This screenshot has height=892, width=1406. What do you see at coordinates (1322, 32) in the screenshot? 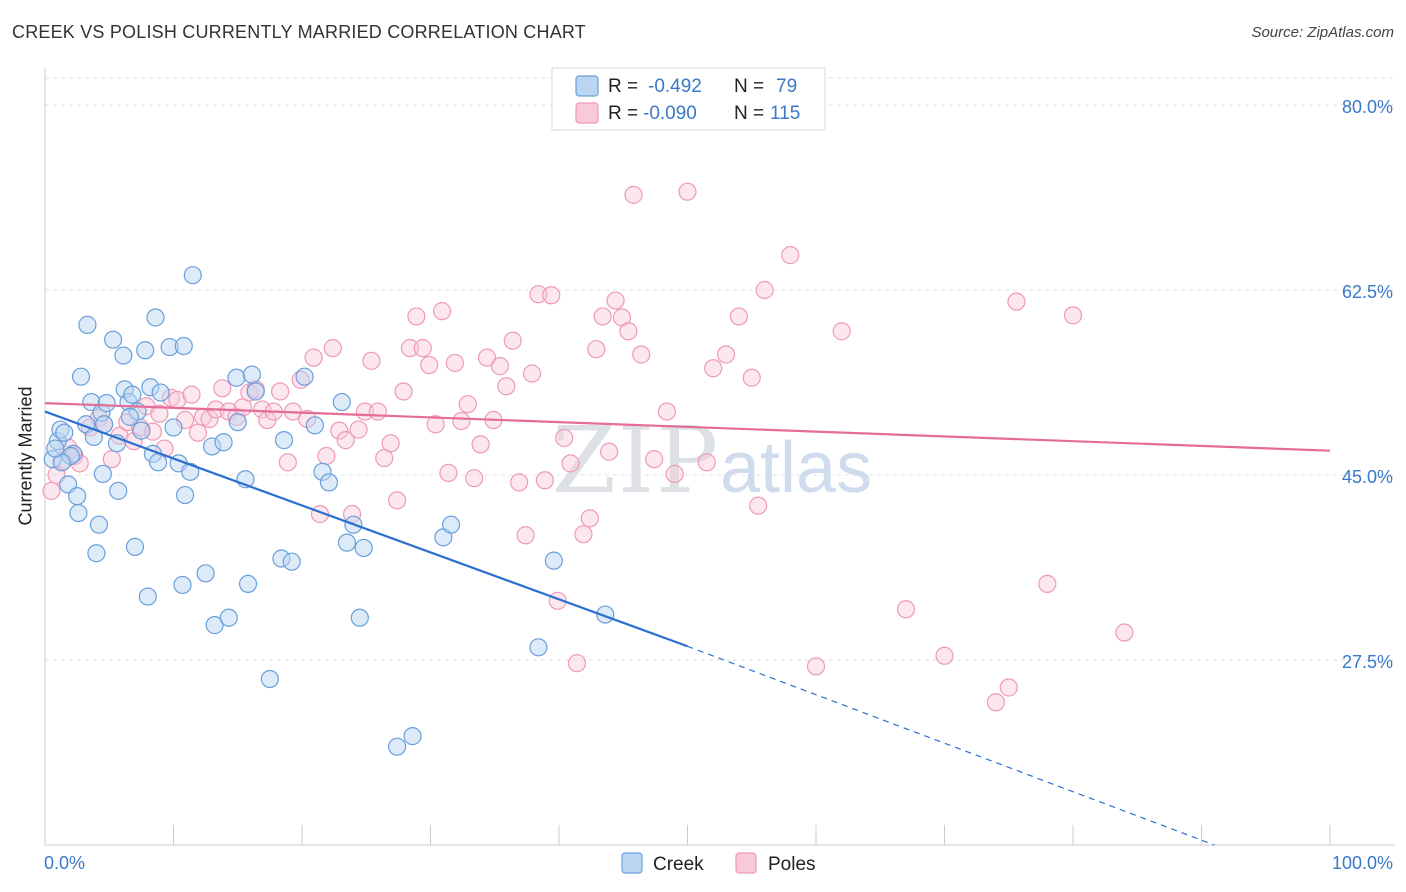
I see `source-label: Source: ZipAtlas.com` at bounding box center [1322, 32].